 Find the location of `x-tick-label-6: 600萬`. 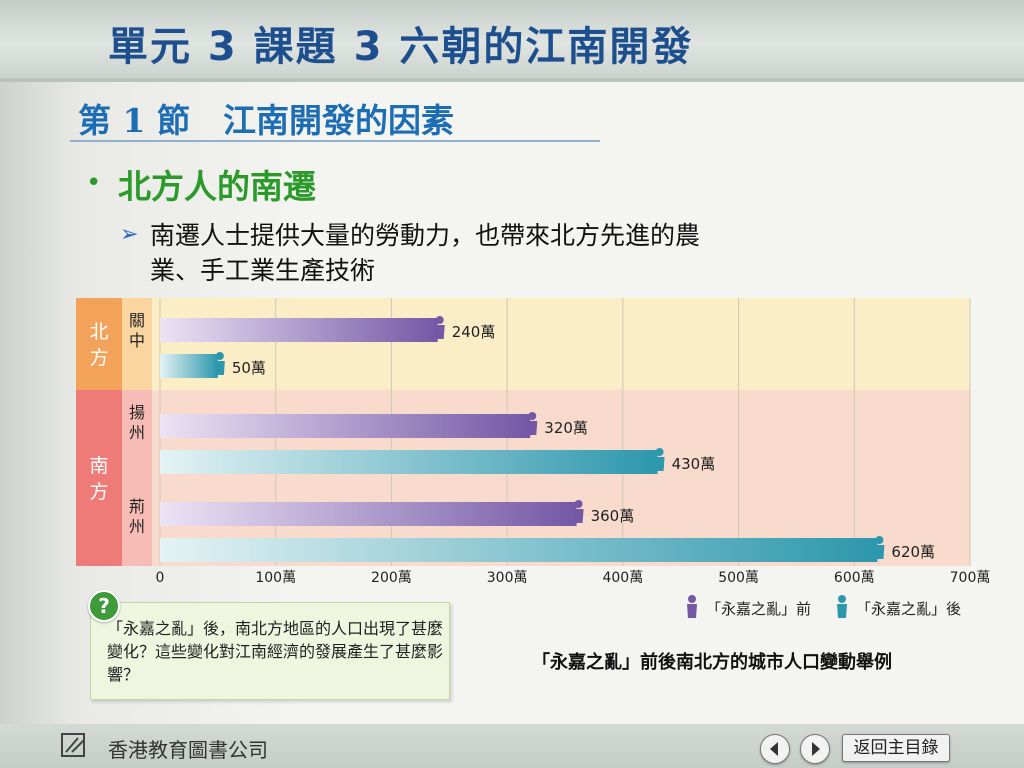

x-tick-label-6: 600萬 is located at coordinates (854, 578).